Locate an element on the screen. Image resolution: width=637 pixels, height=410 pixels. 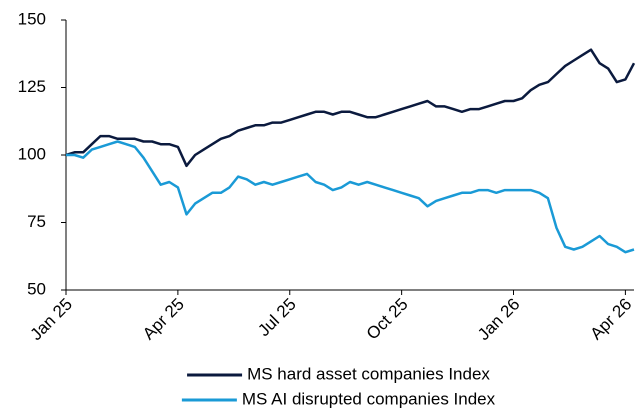
y-tick-label: 150 is located at coordinates (32, 18).